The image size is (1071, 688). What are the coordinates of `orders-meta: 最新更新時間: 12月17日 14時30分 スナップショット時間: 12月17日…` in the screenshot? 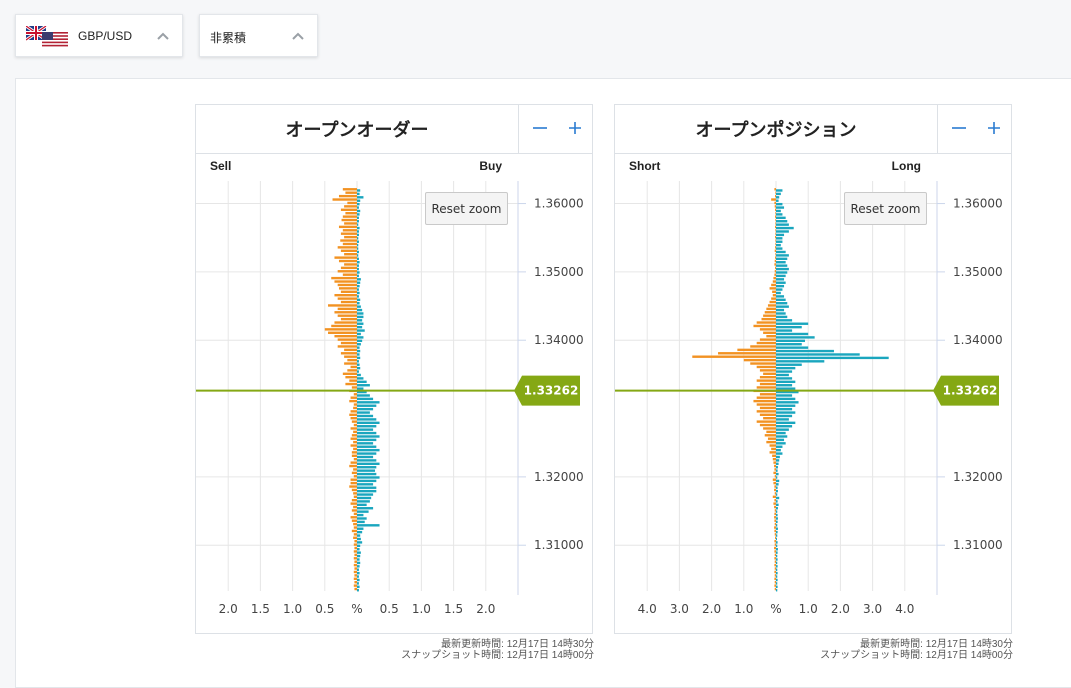 It's located at (447, 650).